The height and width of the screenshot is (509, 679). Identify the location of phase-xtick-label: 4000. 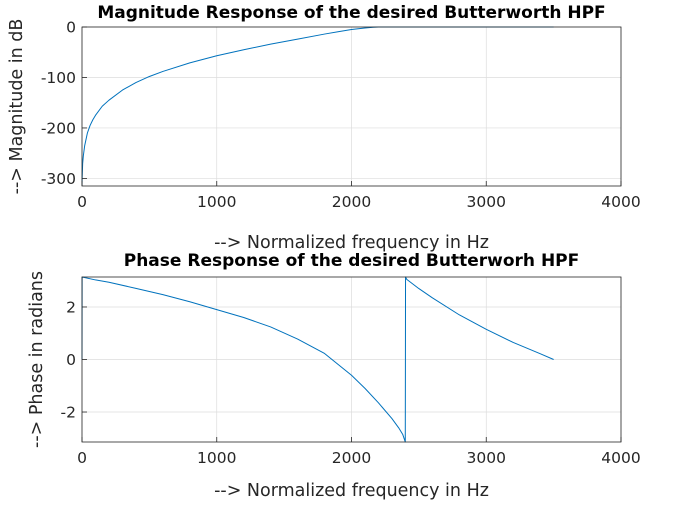
(620, 458).